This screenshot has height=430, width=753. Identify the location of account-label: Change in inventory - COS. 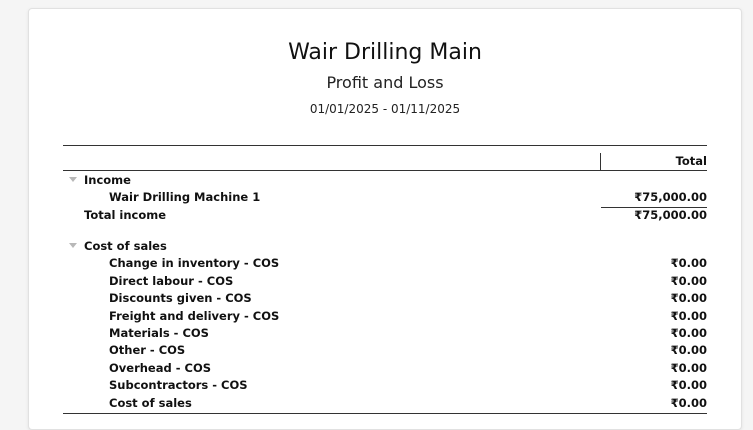
(194, 263).